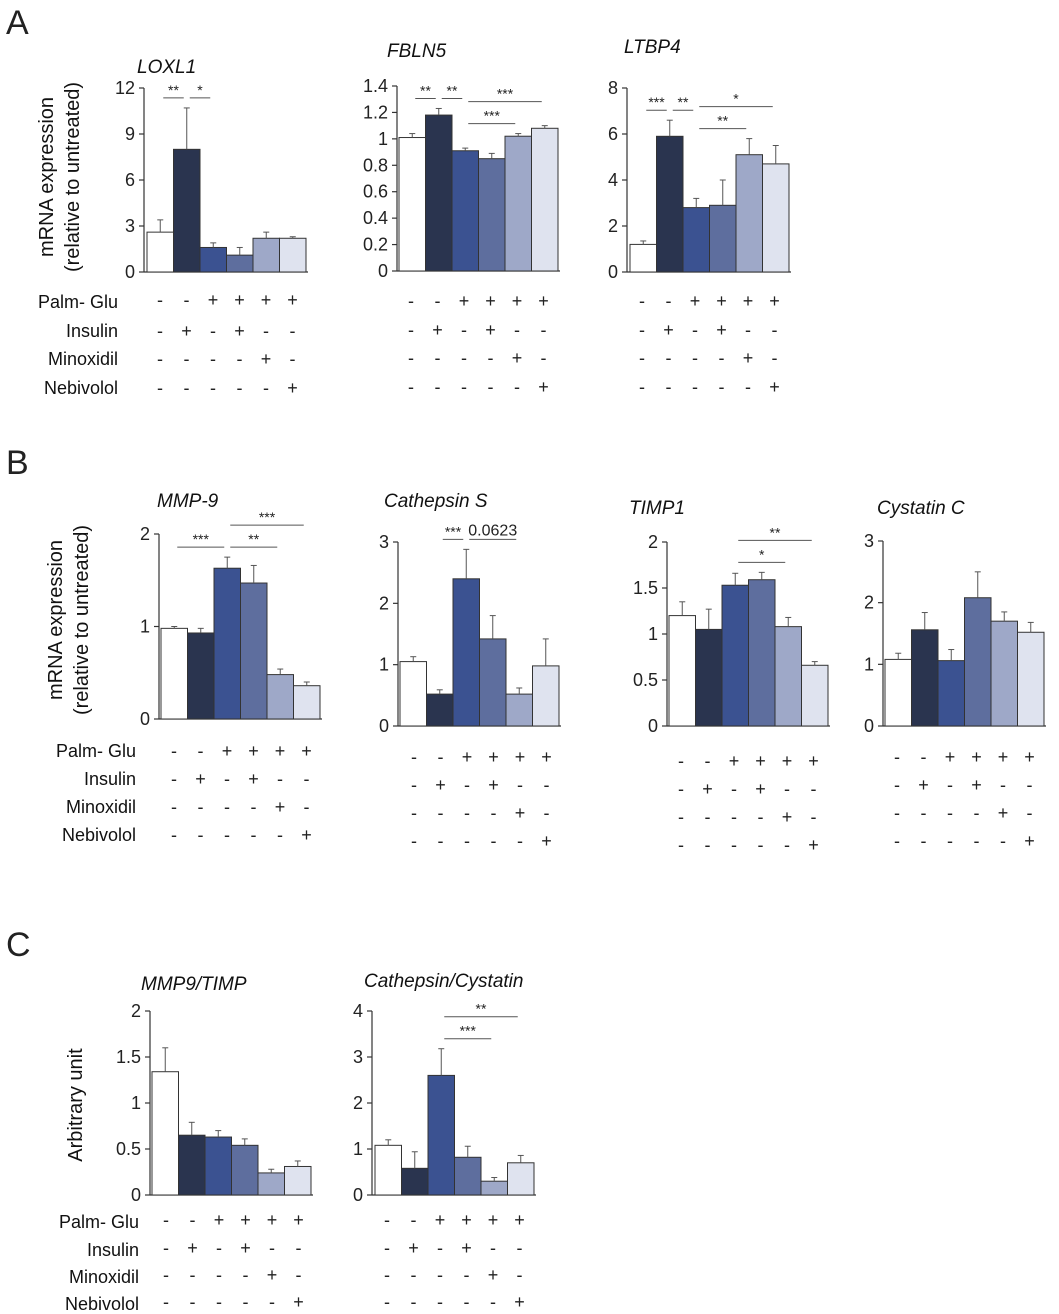 This screenshot has width=1059, height=1314. What do you see at coordinates (200, 90) in the screenshot?
I see `significance-label: *` at bounding box center [200, 90].